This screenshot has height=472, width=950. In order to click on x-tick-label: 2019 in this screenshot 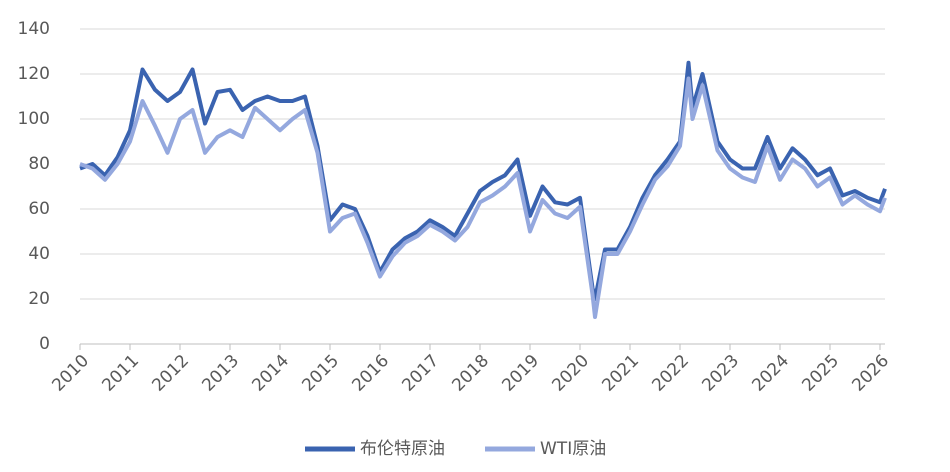, I will do `click(520, 373)`.